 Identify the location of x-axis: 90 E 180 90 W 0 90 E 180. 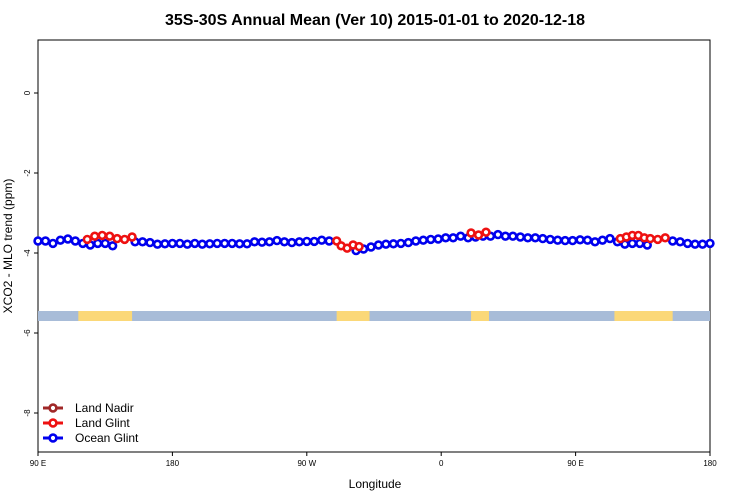
(373, 460).